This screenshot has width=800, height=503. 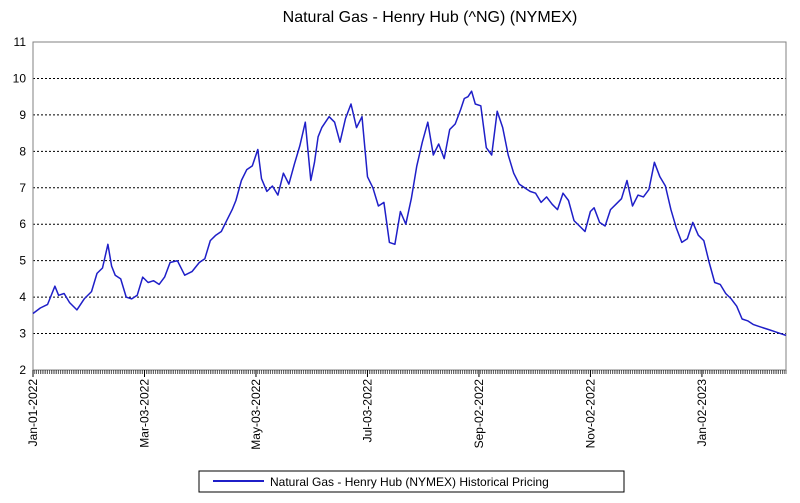 I want to click on y-tick-label: 9, so click(x=22, y=115).